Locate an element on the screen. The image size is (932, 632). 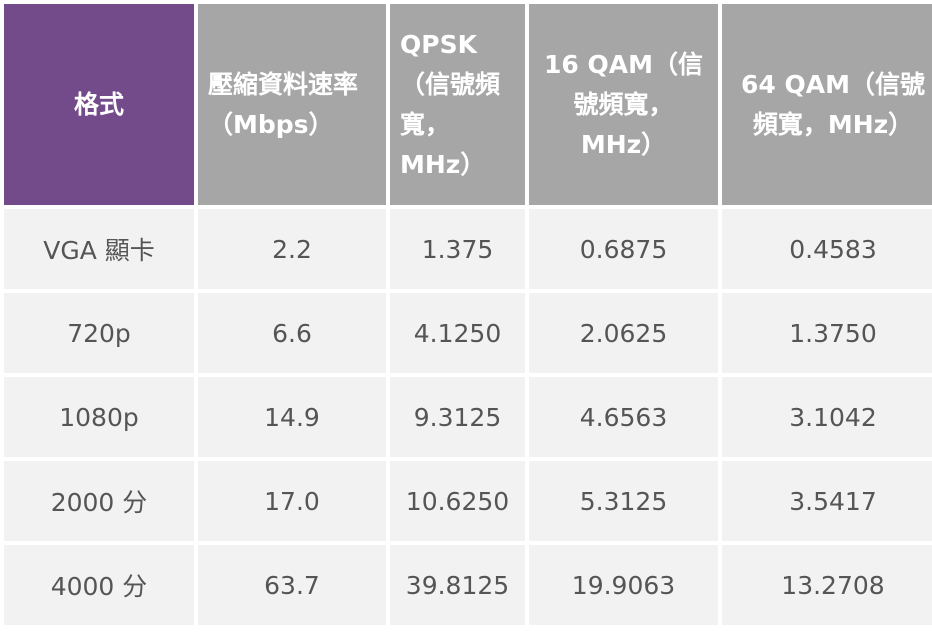
table-row: 4000 分 63.7 39.8125 19.9063 13.2708 is located at coordinates (468, 585).